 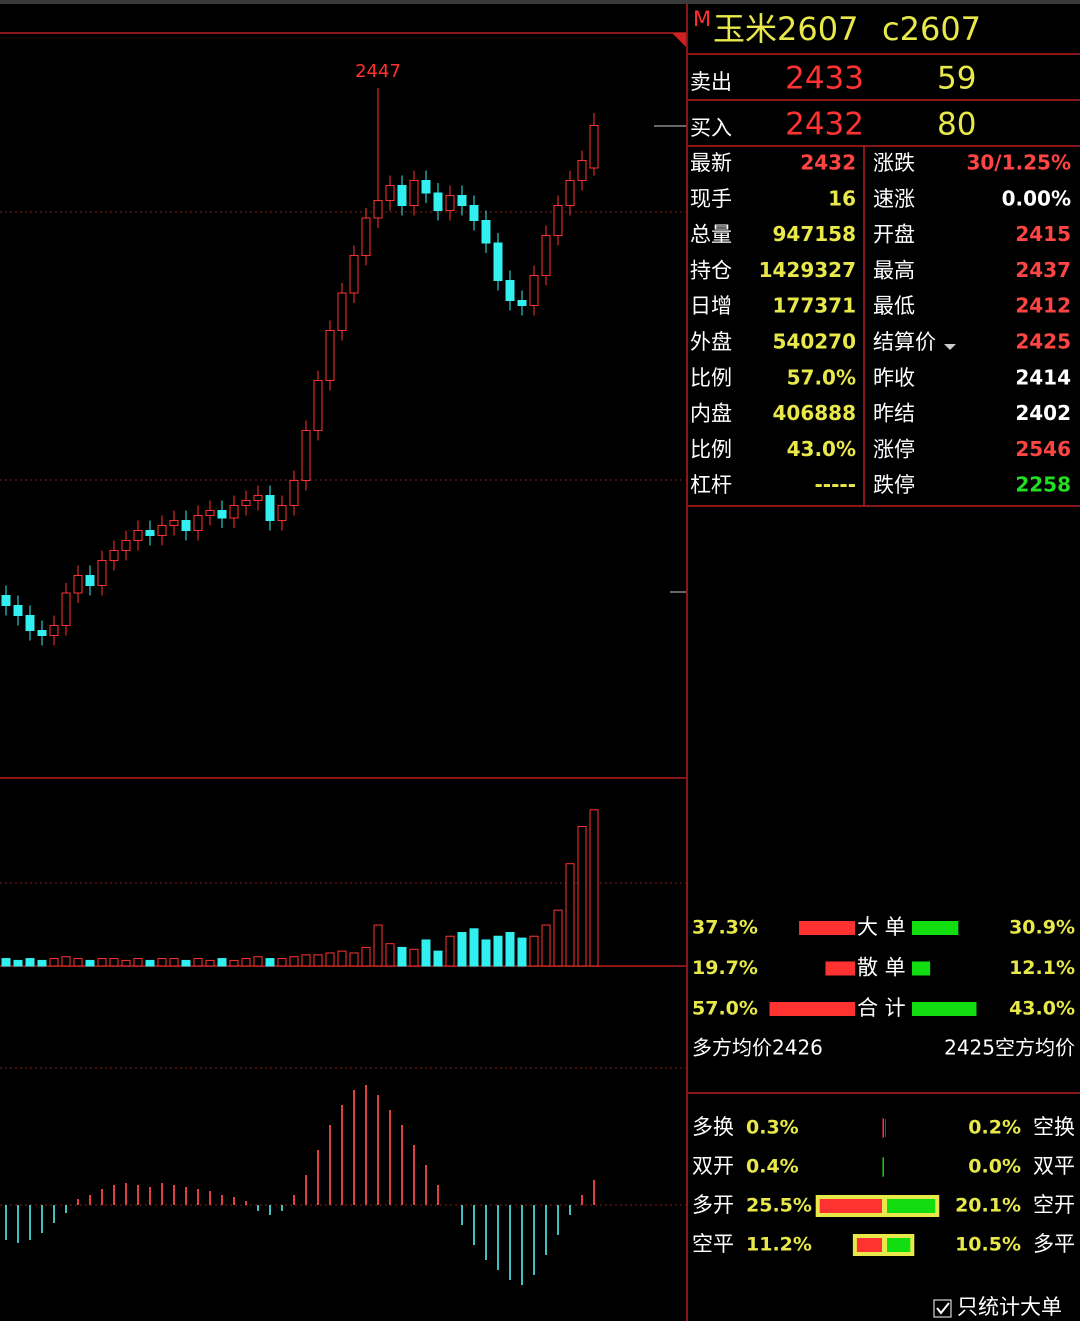 What do you see at coordinates (815, 342) in the screenshot?
I see `stat-value: 540270` at bounding box center [815, 342].